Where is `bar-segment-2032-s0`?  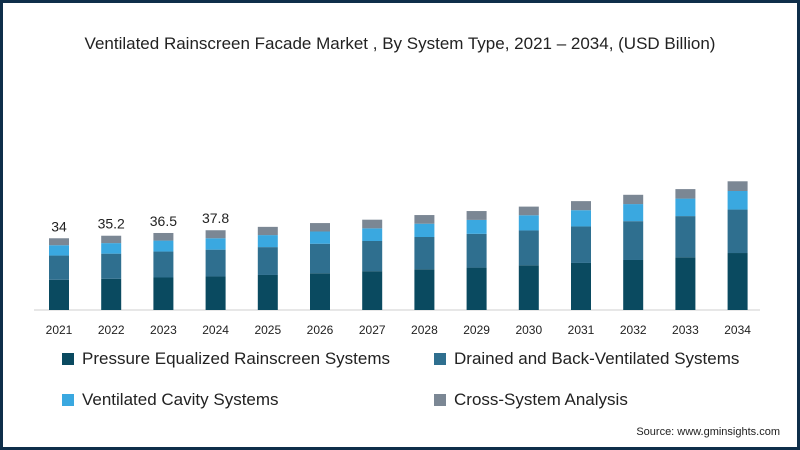 bar-segment-2032-s0 is located at coordinates (633, 284).